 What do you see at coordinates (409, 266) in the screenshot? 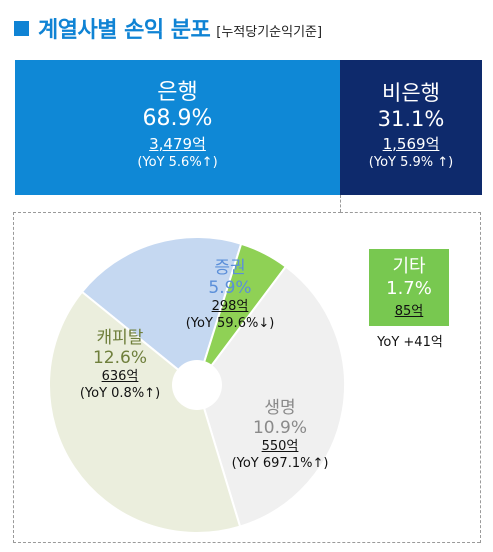
I see `label-etc-name: 기타` at bounding box center [409, 266].